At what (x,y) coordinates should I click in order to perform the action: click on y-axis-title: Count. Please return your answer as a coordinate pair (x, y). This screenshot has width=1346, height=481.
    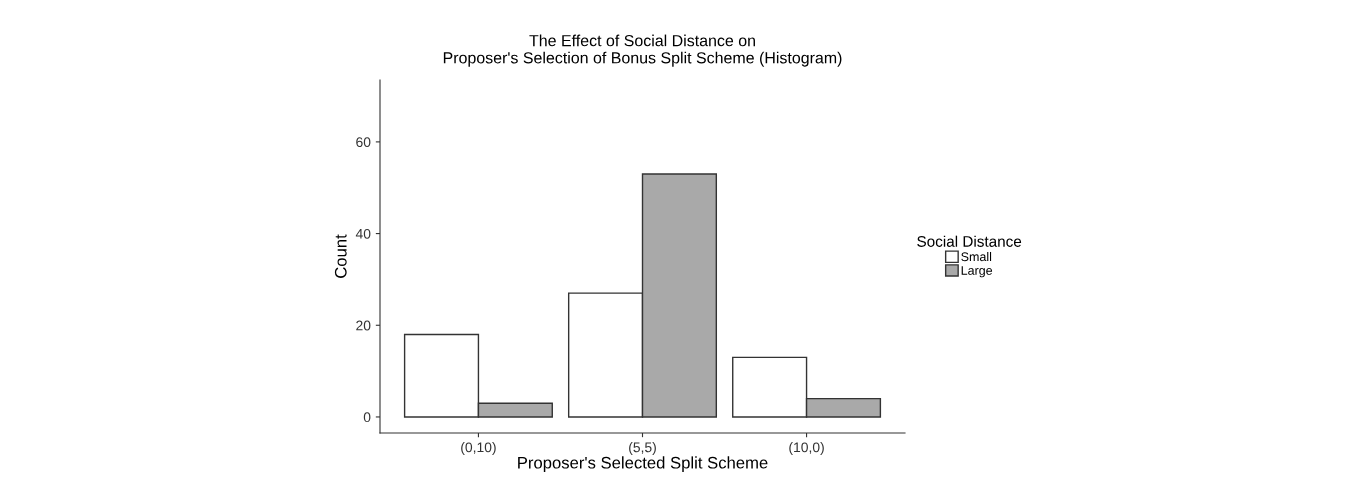
    Looking at the image, I should click on (340, 256).